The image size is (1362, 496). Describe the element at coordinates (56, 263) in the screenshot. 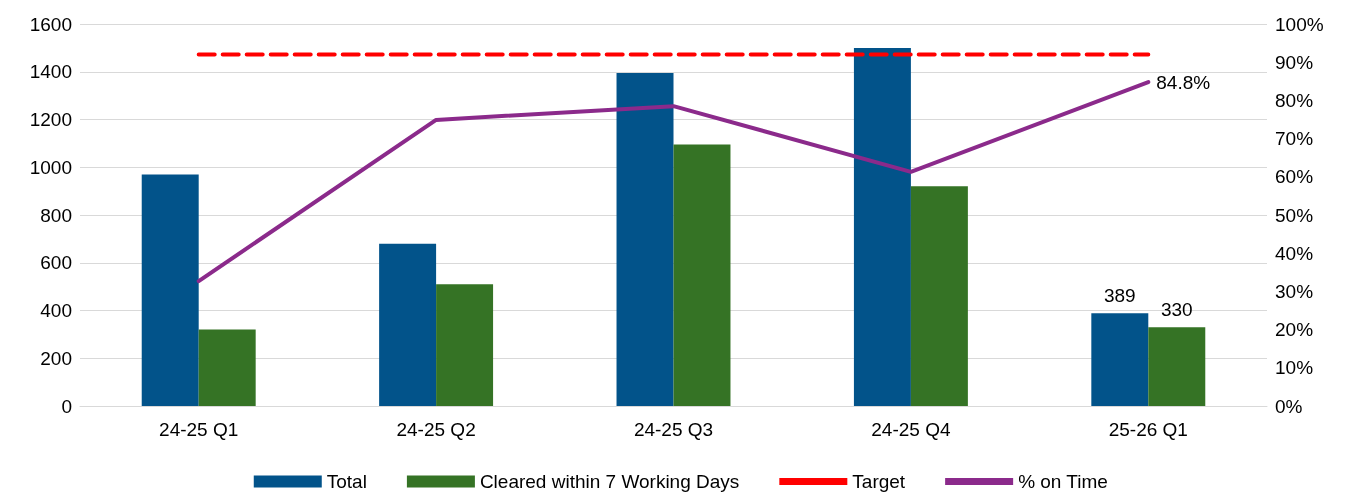

I see `y-tick-label: 600` at that location.